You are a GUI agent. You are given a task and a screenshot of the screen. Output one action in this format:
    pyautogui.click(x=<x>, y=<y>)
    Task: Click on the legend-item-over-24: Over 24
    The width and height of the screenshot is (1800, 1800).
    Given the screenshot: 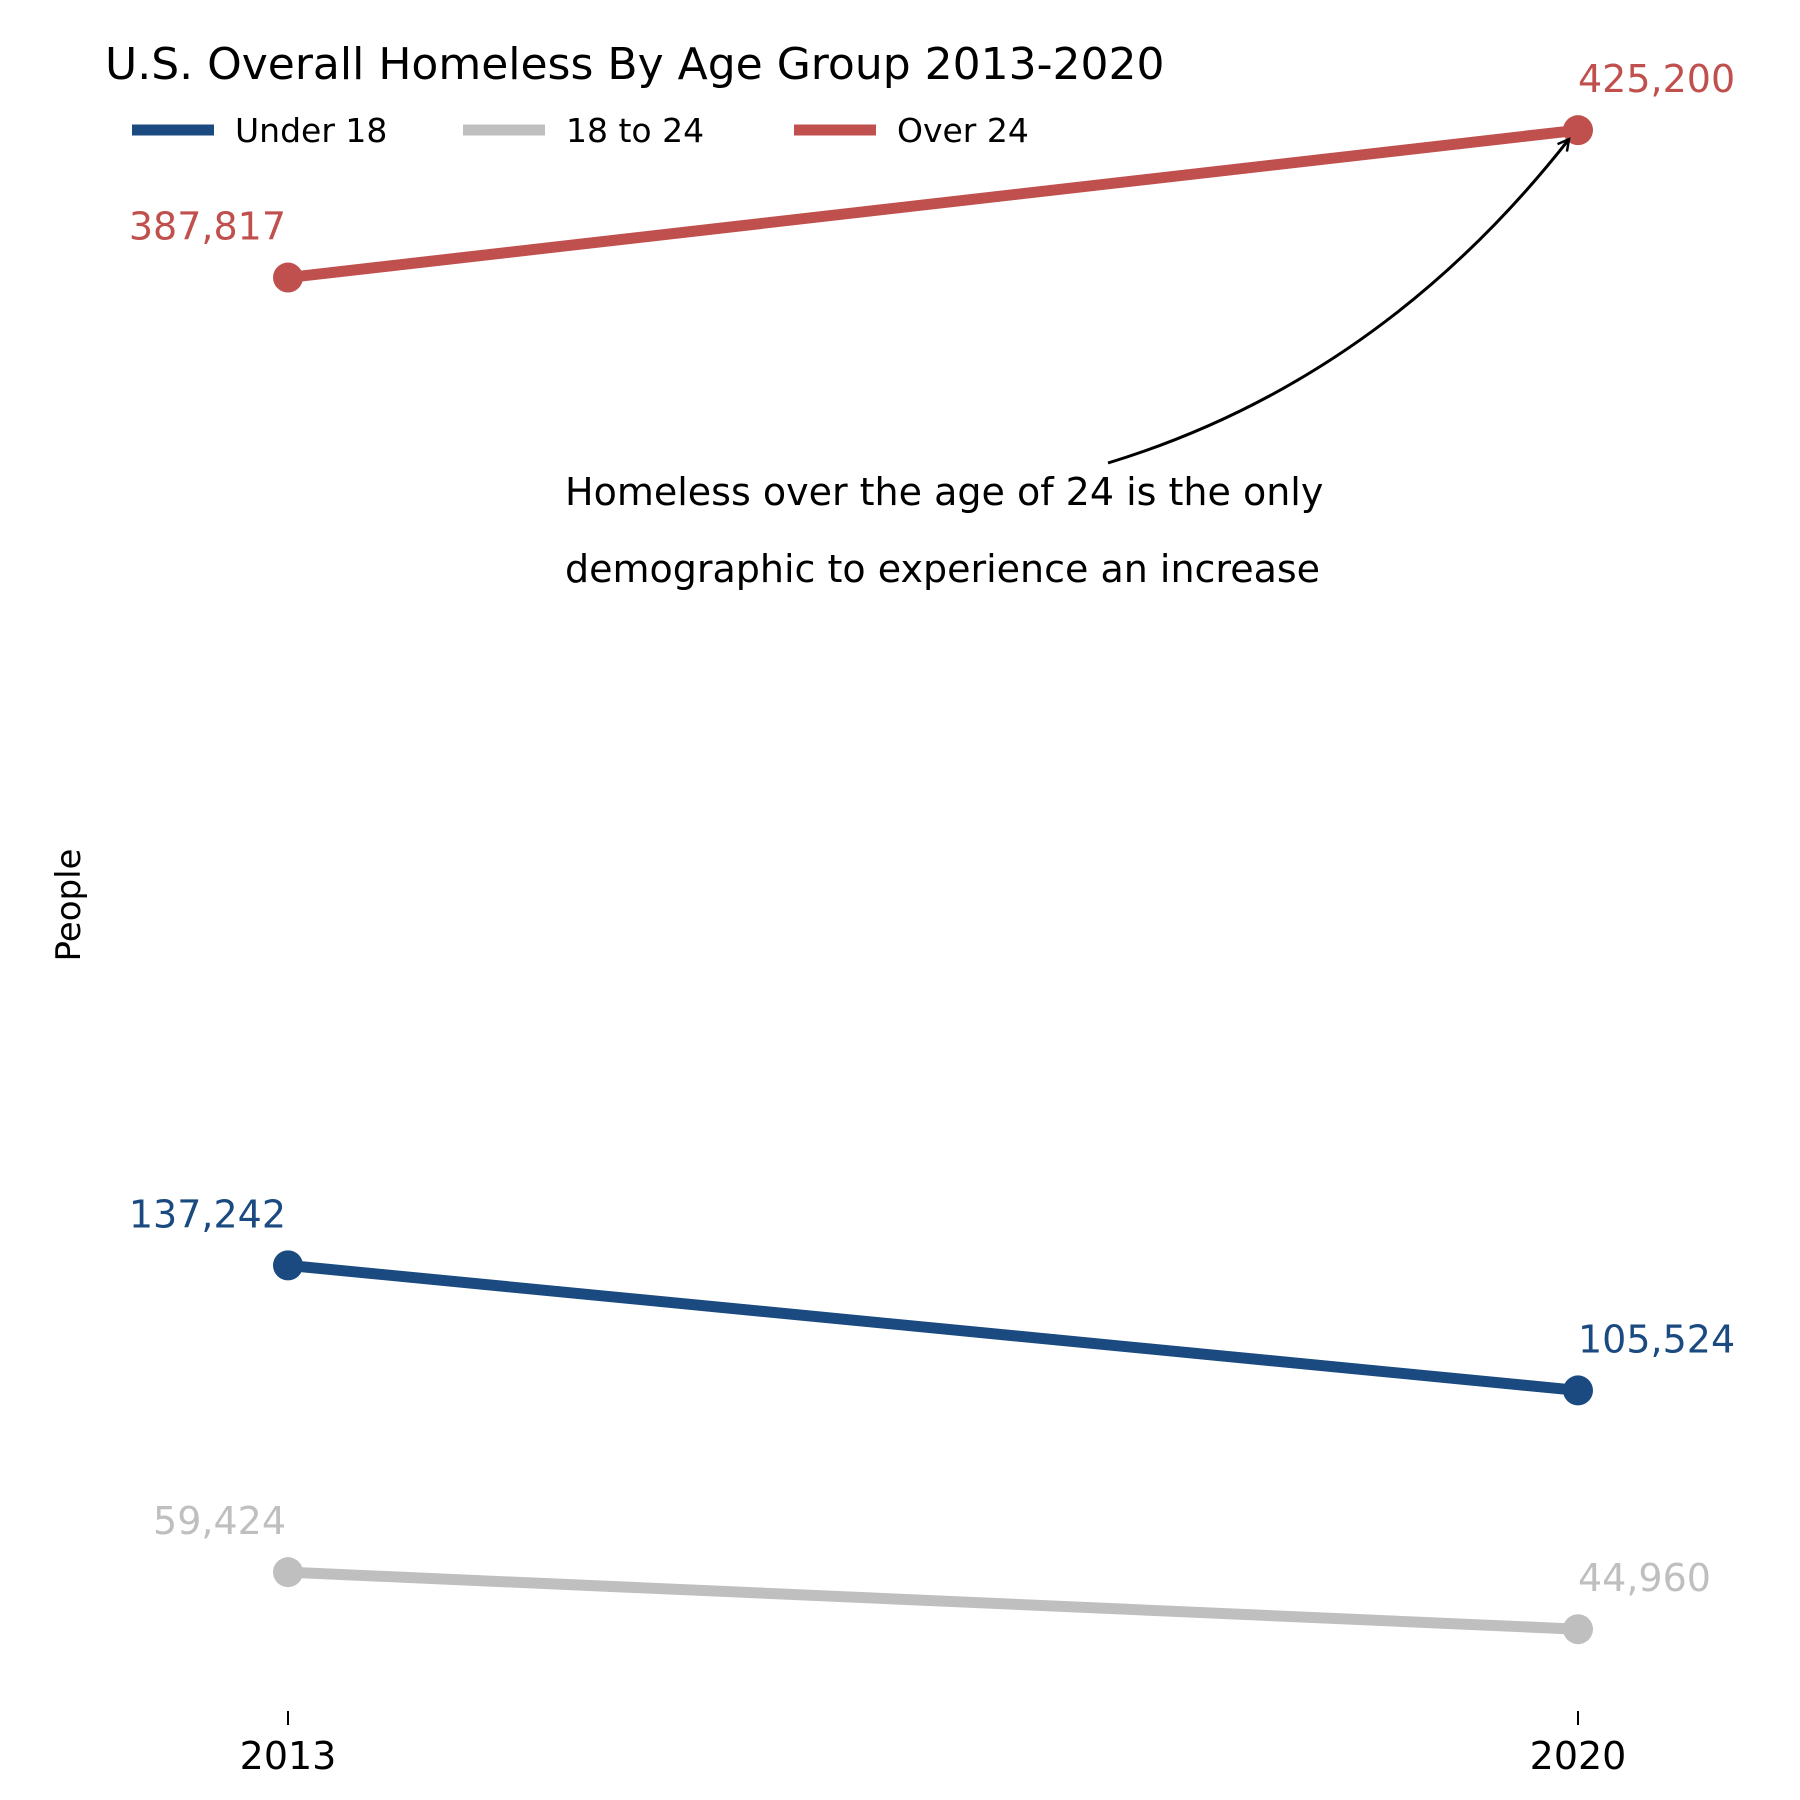 What is the action you would take?
    pyautogui.click(x=911, y=130)
    